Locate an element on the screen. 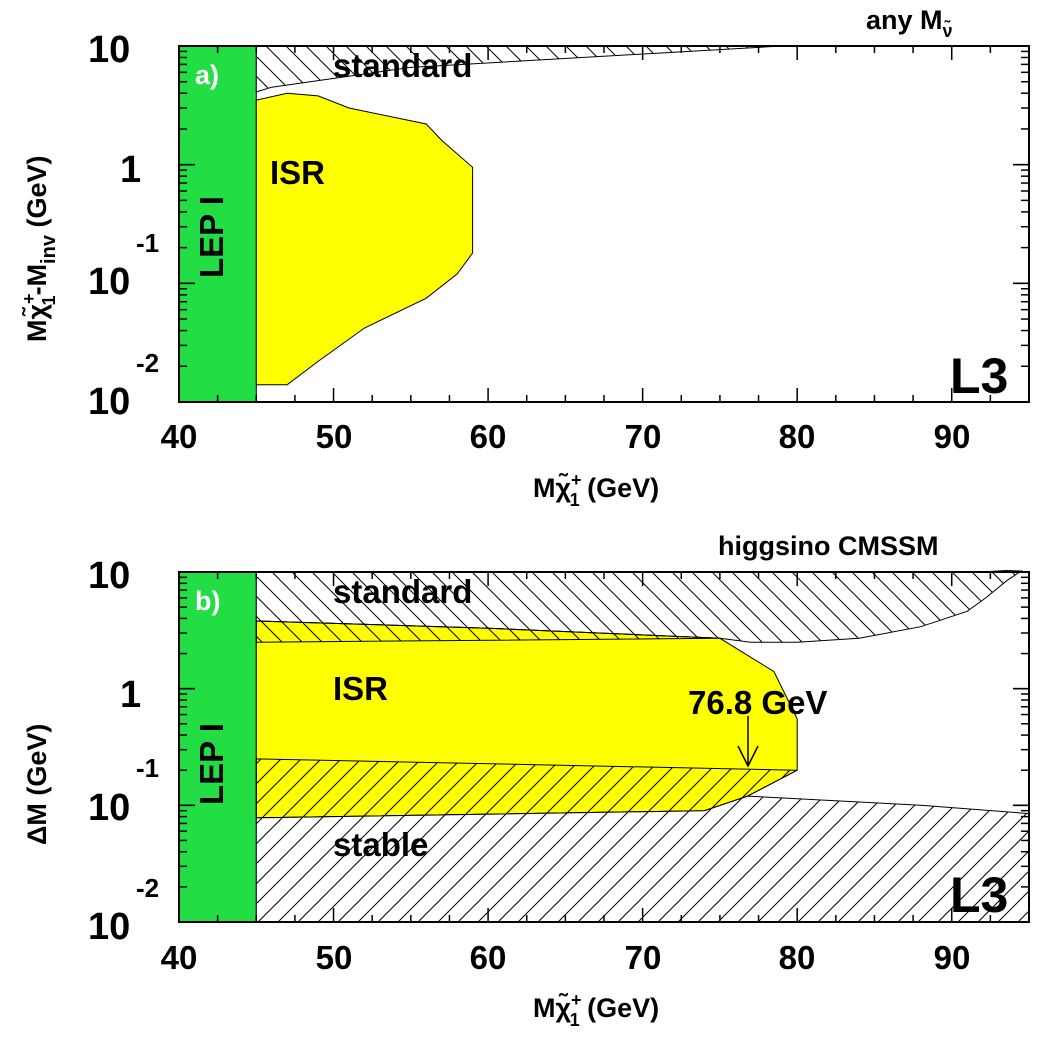  region-isr-overlap-lower-hatch is located at coordinates (527, 788).